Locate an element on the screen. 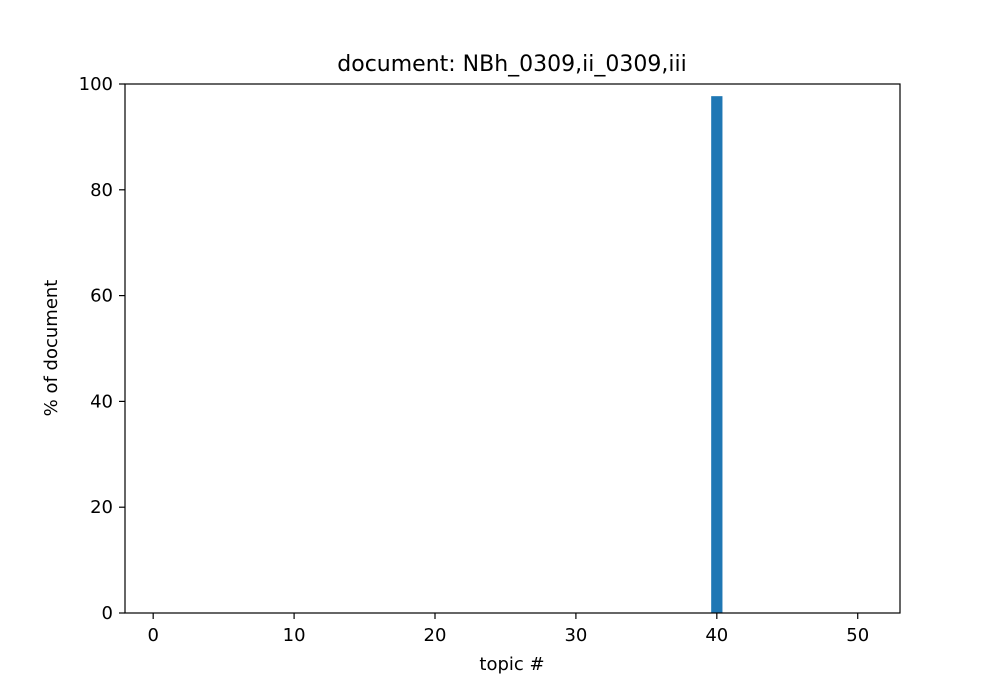 This screenshot has width=1000, height=700. y-axis-label: % of document is located at coordinates (51, 348).